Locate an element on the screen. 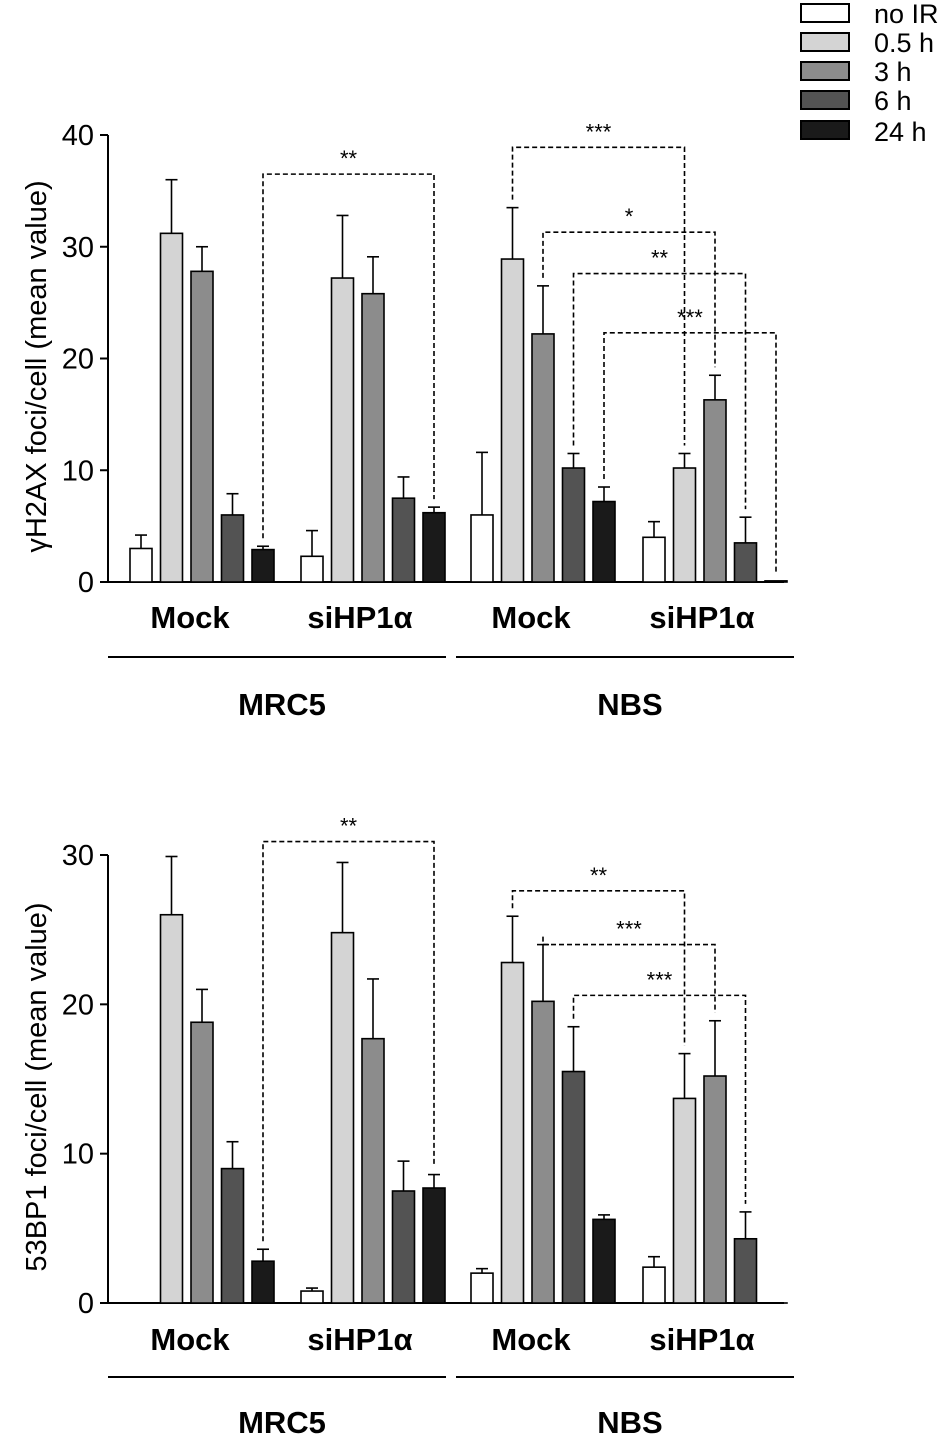 The width and height of the screenshot is (949, 1440). significance-label: * is located at coordinates (629, 216).